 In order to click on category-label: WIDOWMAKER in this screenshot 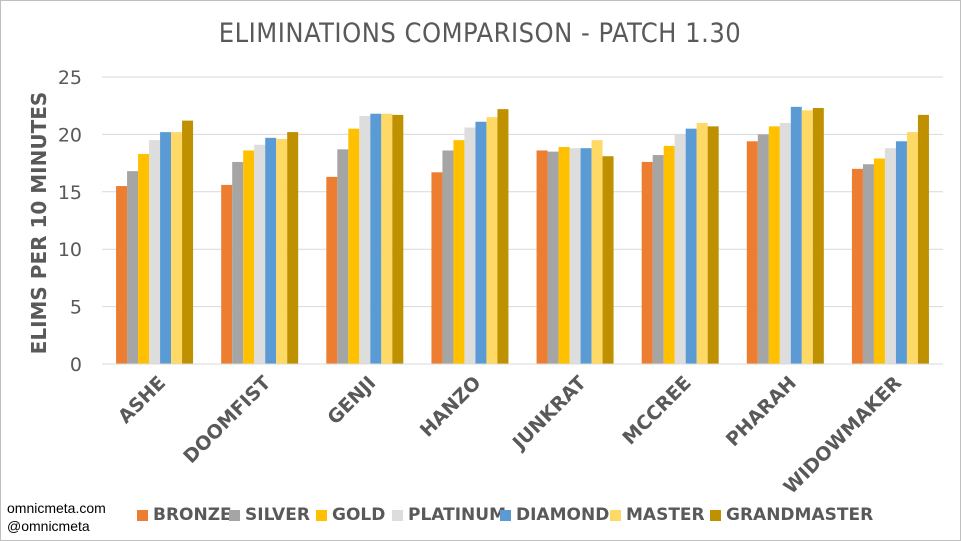, I will do `click(843, 435)`.